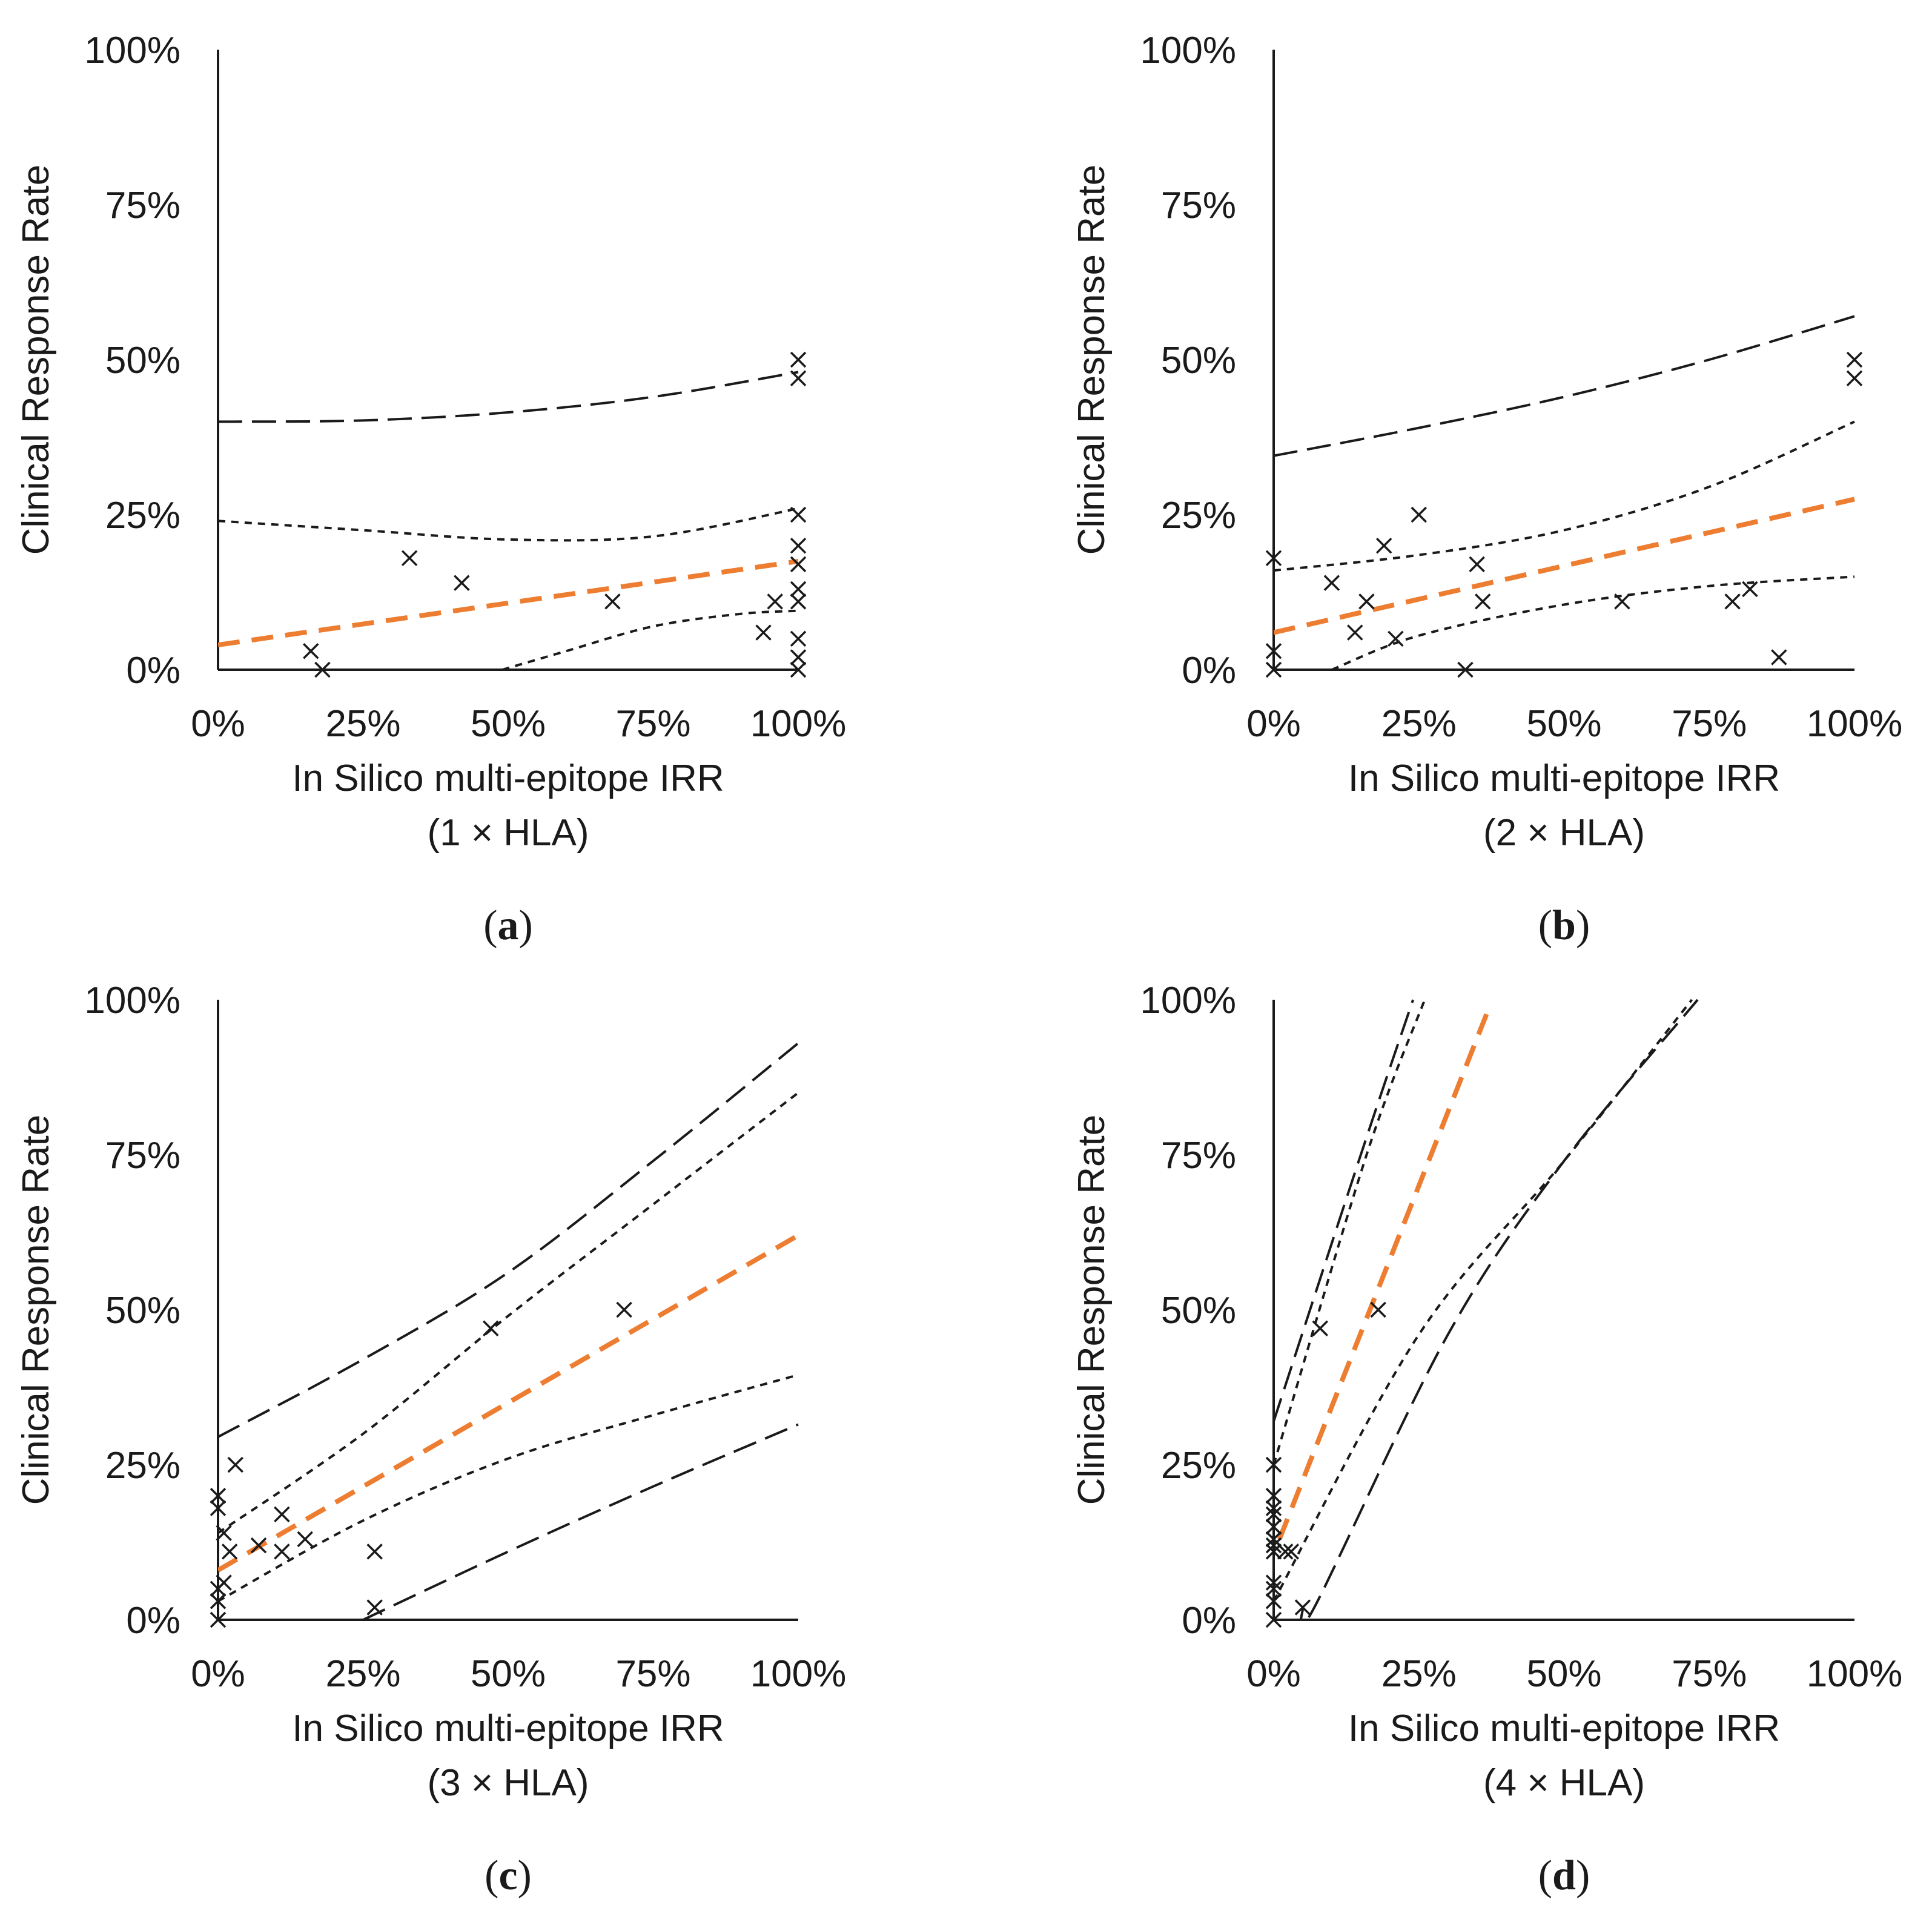 The image size is (1932, 1905). Describe the element at coordinates (1564, 1875) in the screenshot. I see `panel-label: (d)` at that location.